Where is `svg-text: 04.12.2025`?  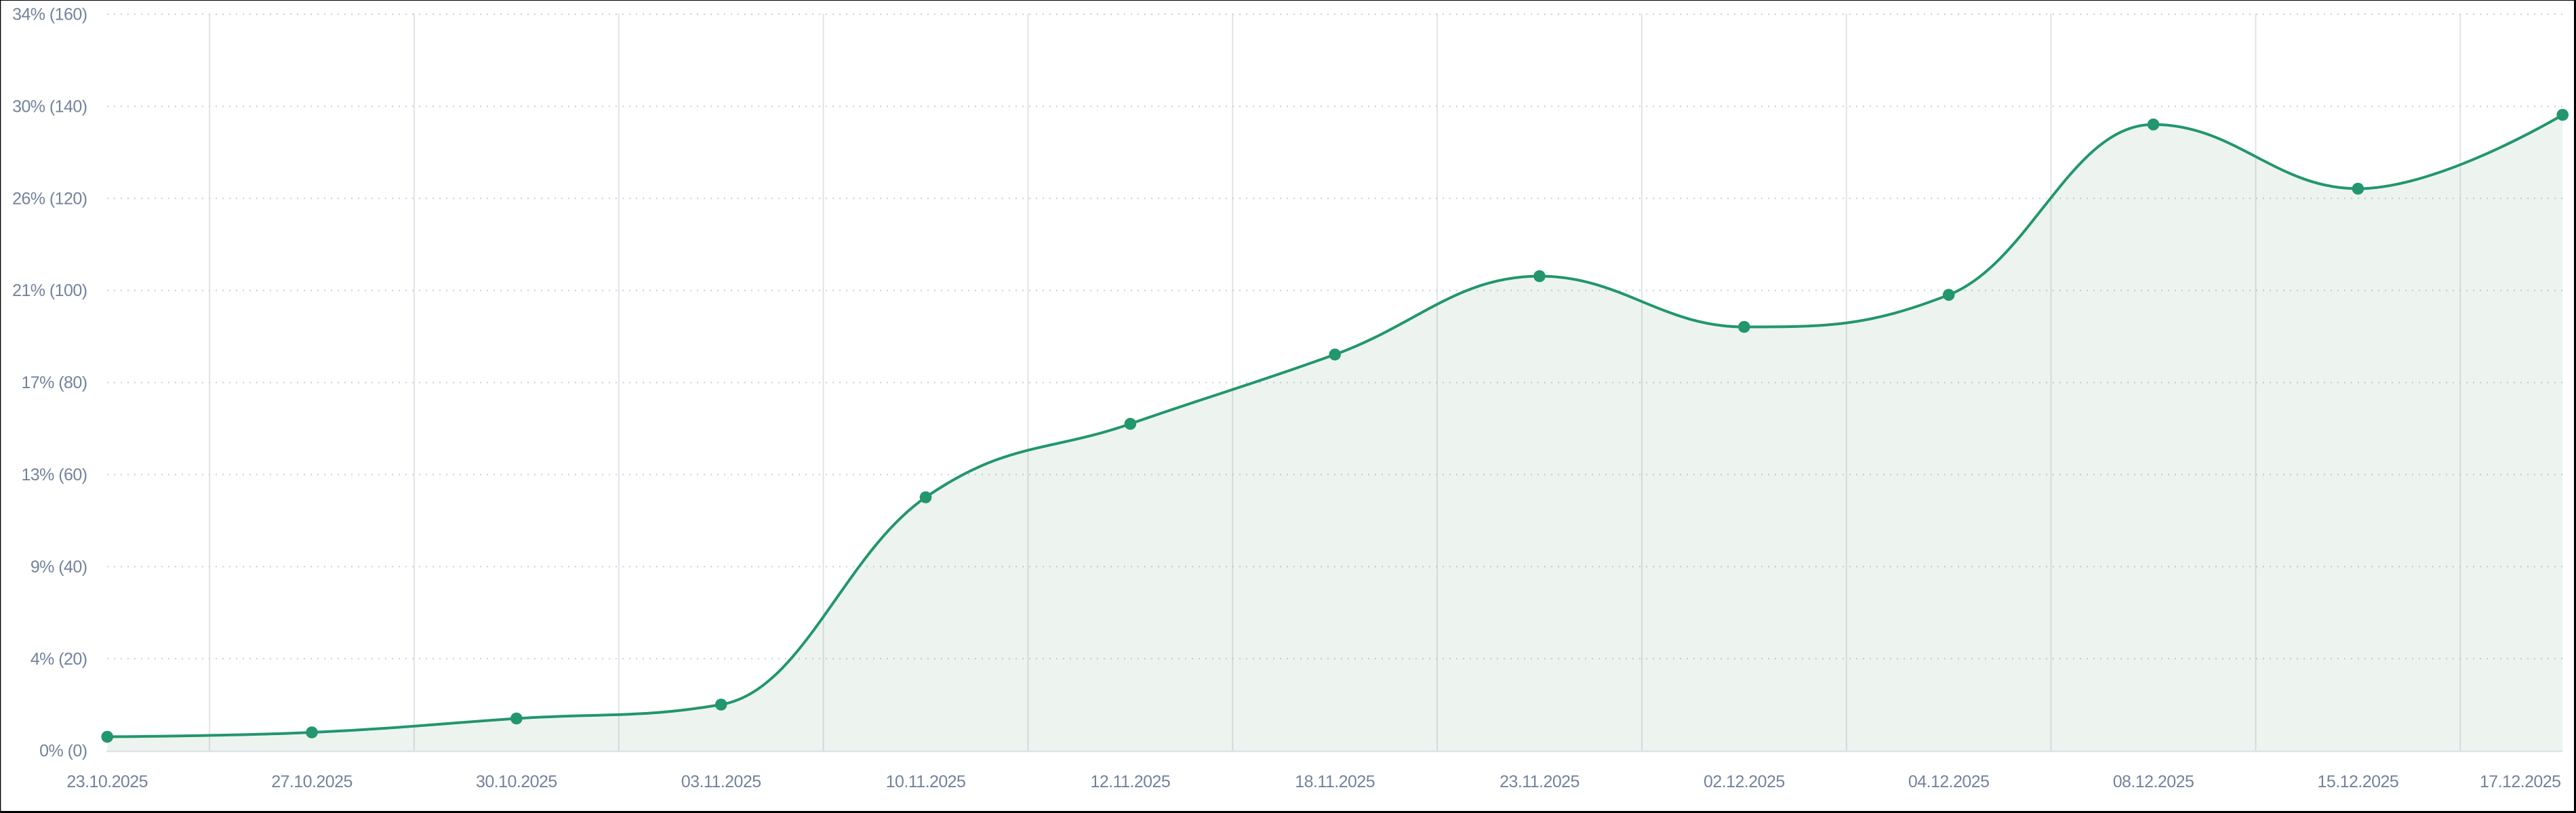 svg-text: 04.12.2025 is located at coordinates (1949, 781).